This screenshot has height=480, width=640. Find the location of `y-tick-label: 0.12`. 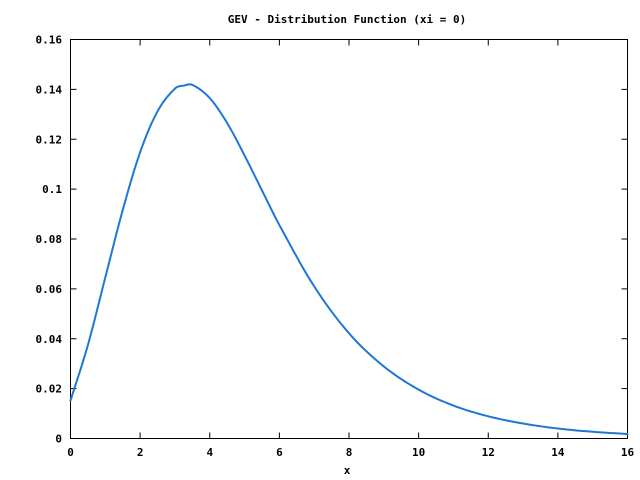

y-tick-label: 0.12 is located at coordinates (49, 139).